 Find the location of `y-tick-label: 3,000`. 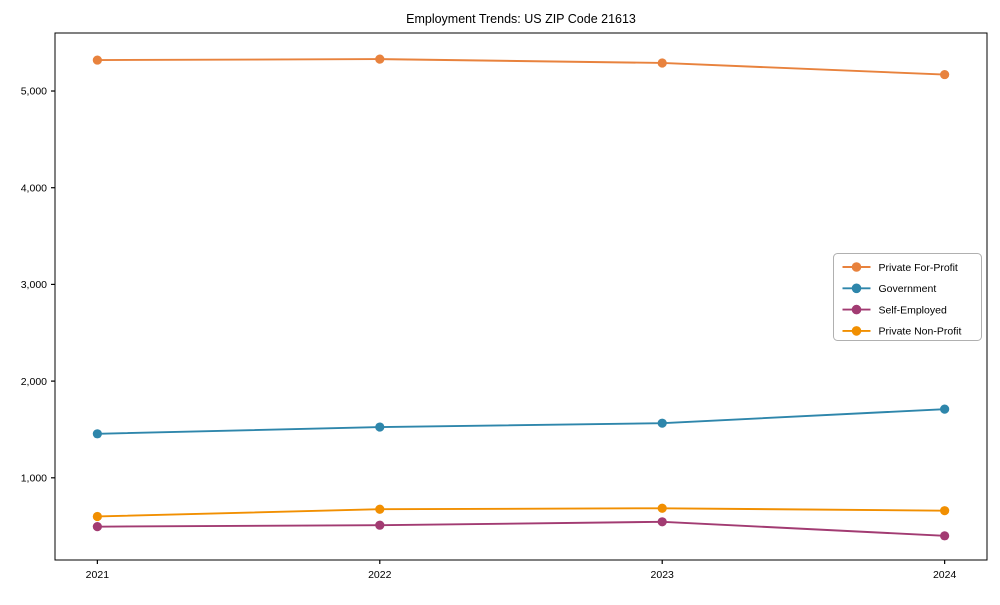

y-tick-label: 3,000 is located at coordinates (34, 285).